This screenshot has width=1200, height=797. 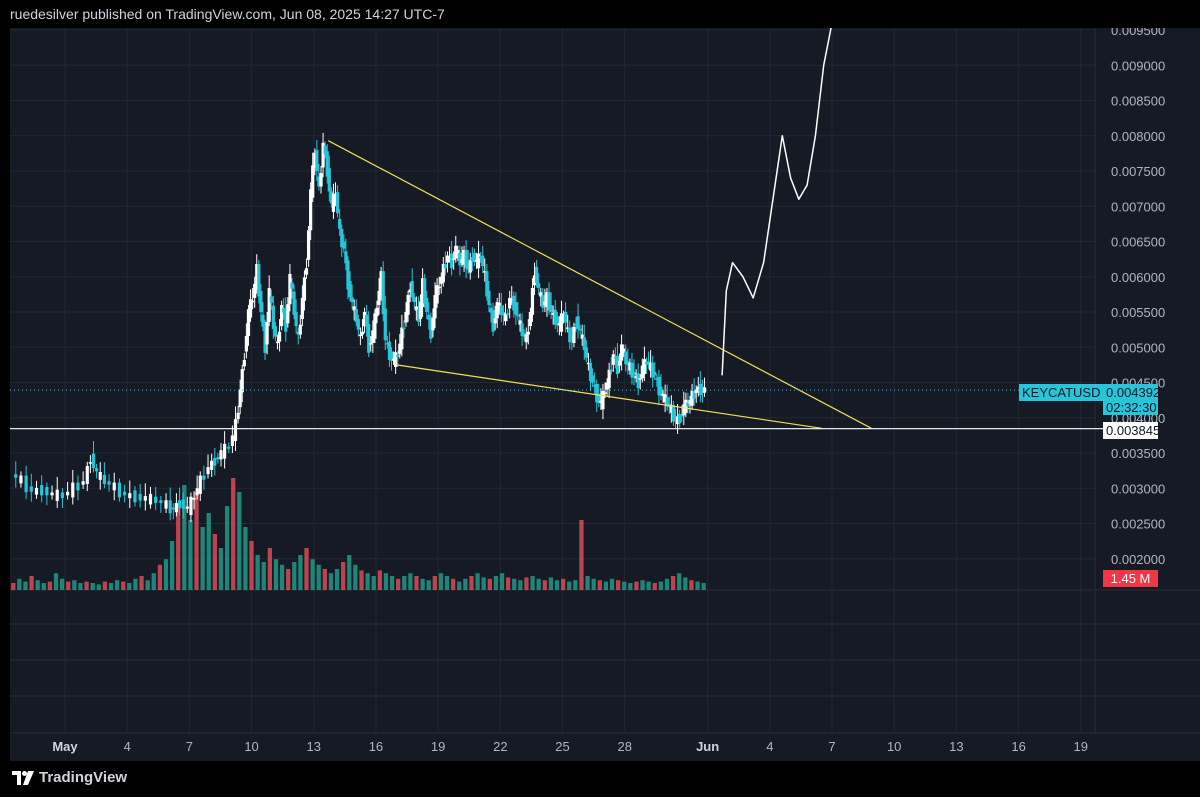 I want to click on volume-badge: 1.45 M, so click(x=1130, y=578).